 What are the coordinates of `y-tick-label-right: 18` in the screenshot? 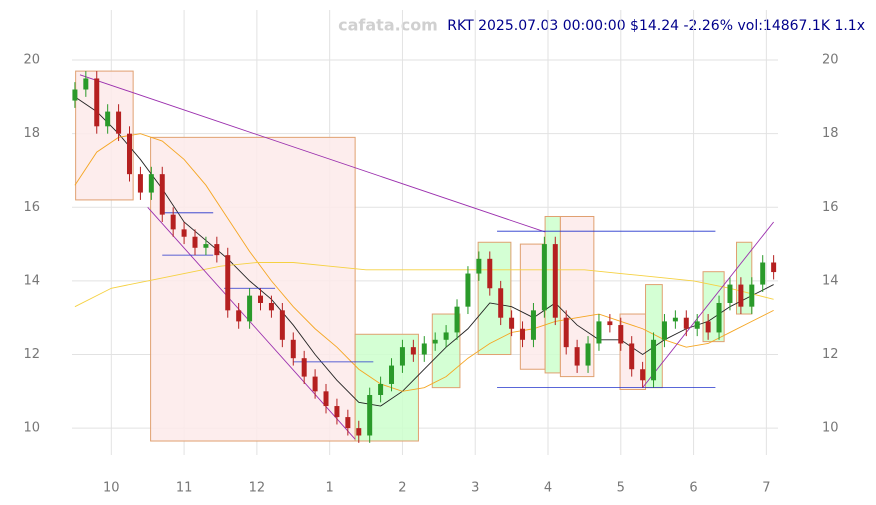 It's located at (830, 133).